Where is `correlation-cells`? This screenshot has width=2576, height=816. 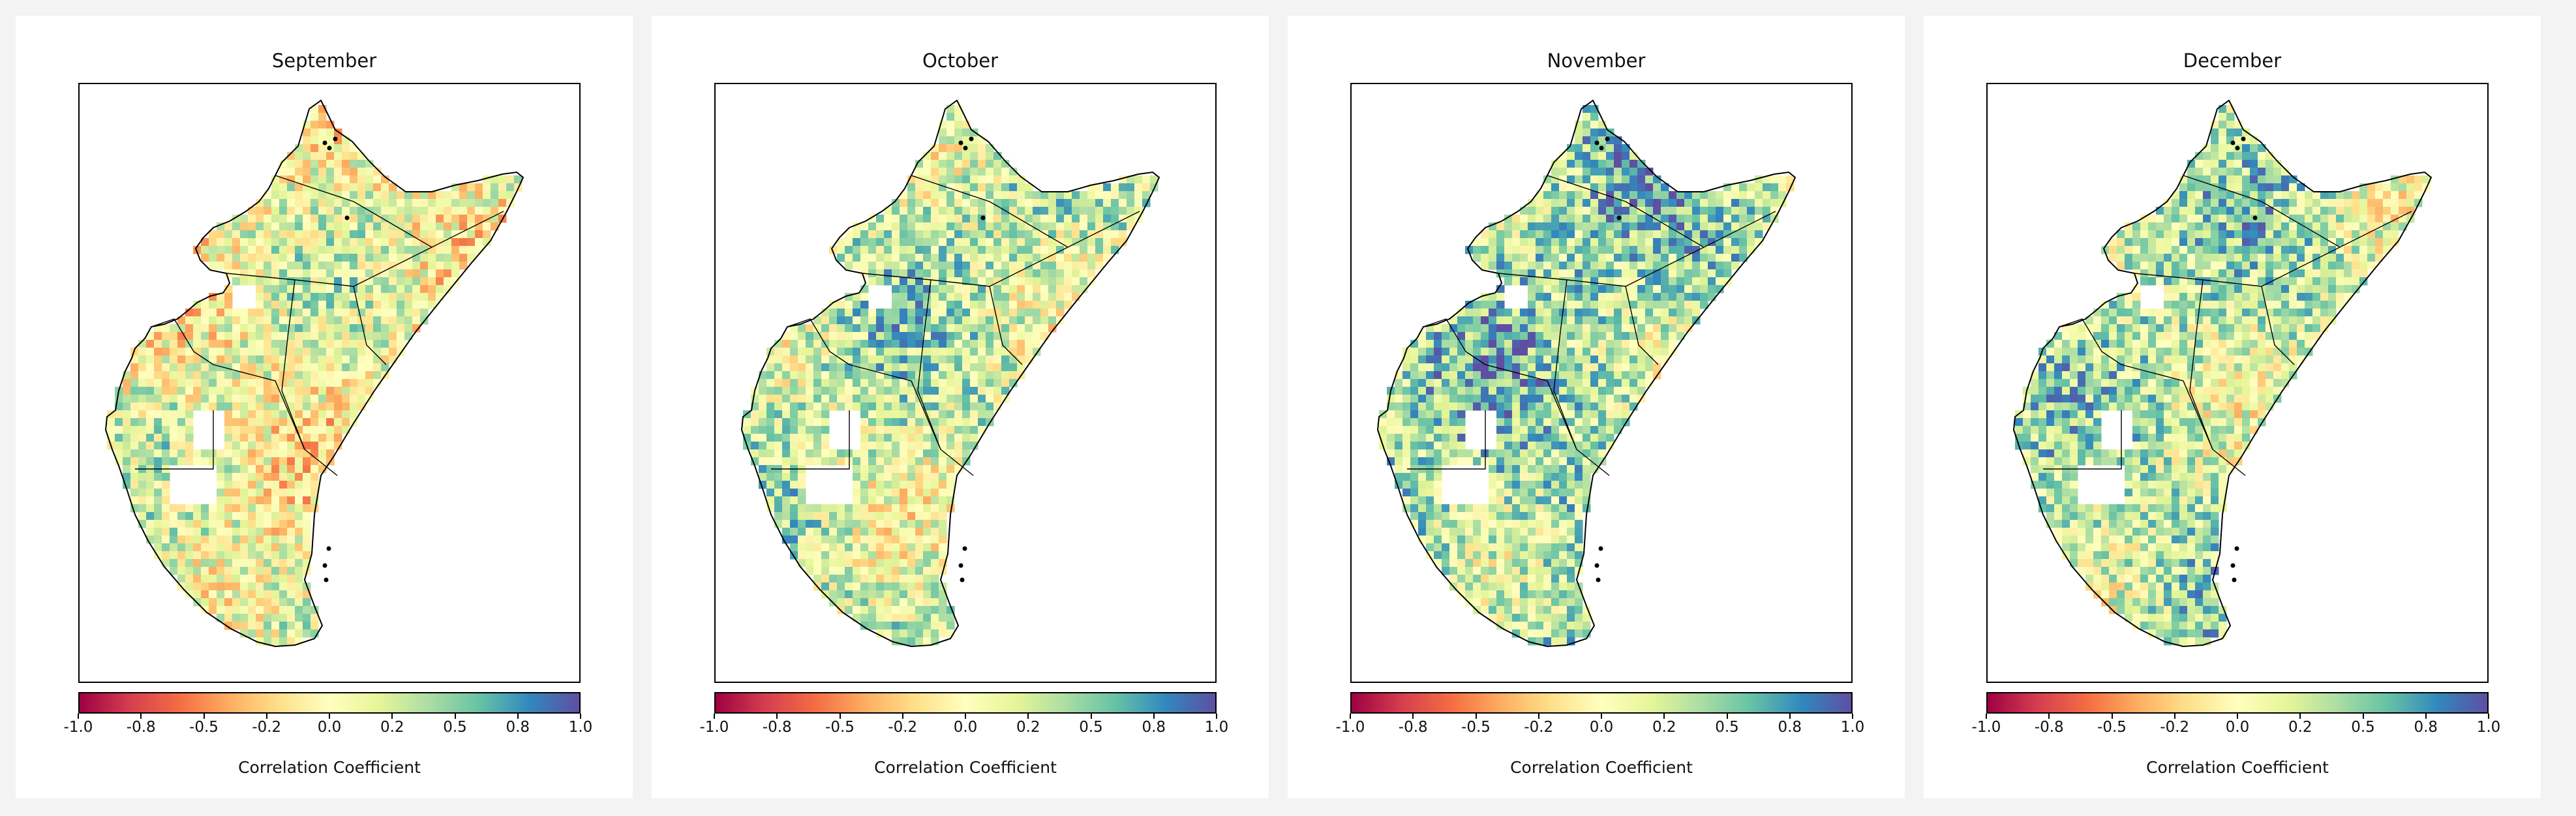 correlation-cells is located at coordinates (315, 376).